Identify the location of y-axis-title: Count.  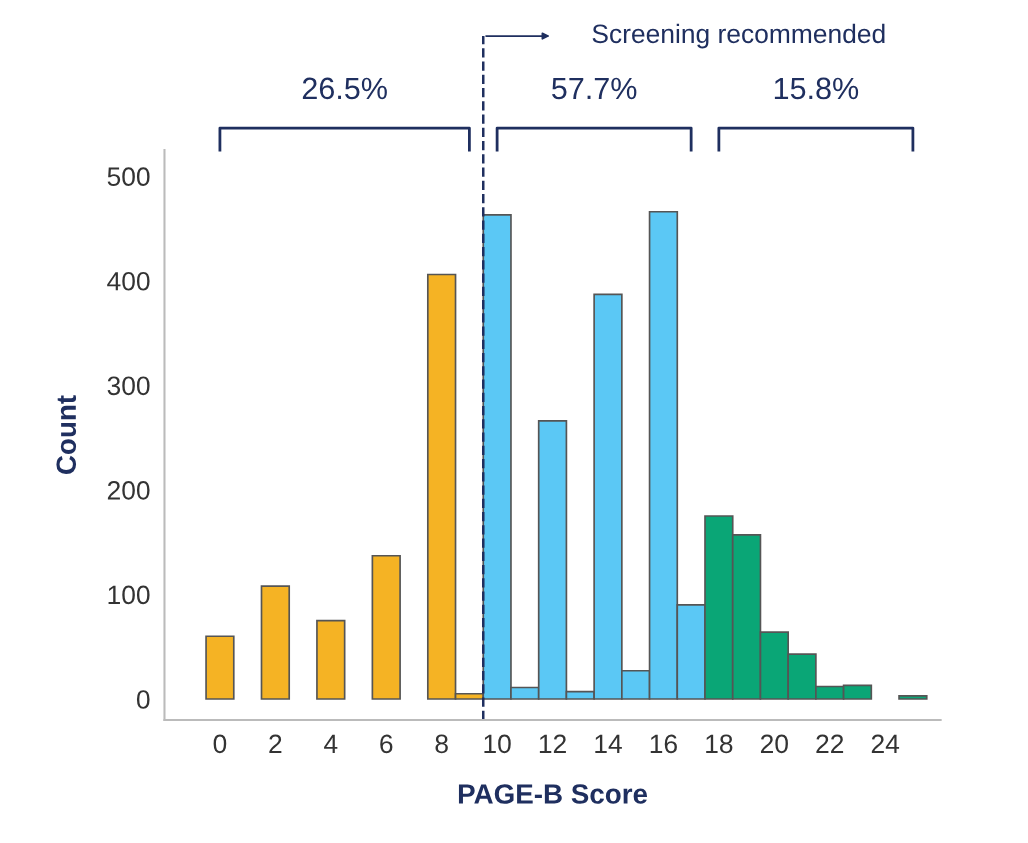
(66, 434).